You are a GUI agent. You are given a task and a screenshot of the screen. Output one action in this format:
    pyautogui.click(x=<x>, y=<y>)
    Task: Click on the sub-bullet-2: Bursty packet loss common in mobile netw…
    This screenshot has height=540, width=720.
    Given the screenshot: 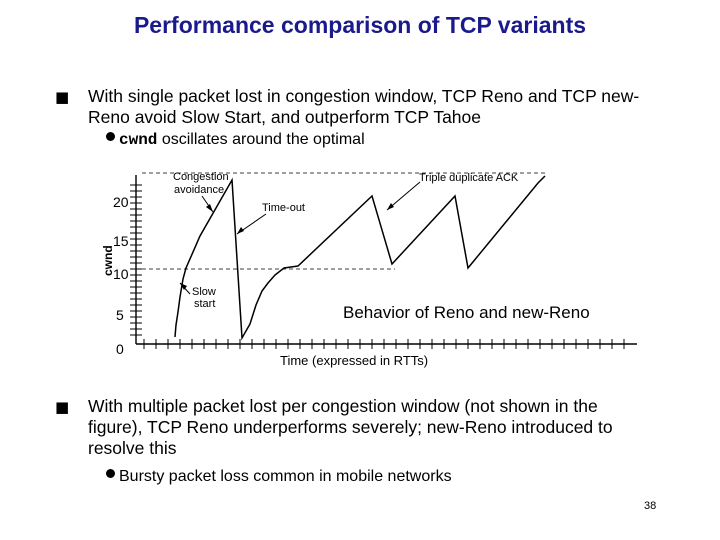 What is the action you would take?
    pyautogui.click(x=279, y=477)
    